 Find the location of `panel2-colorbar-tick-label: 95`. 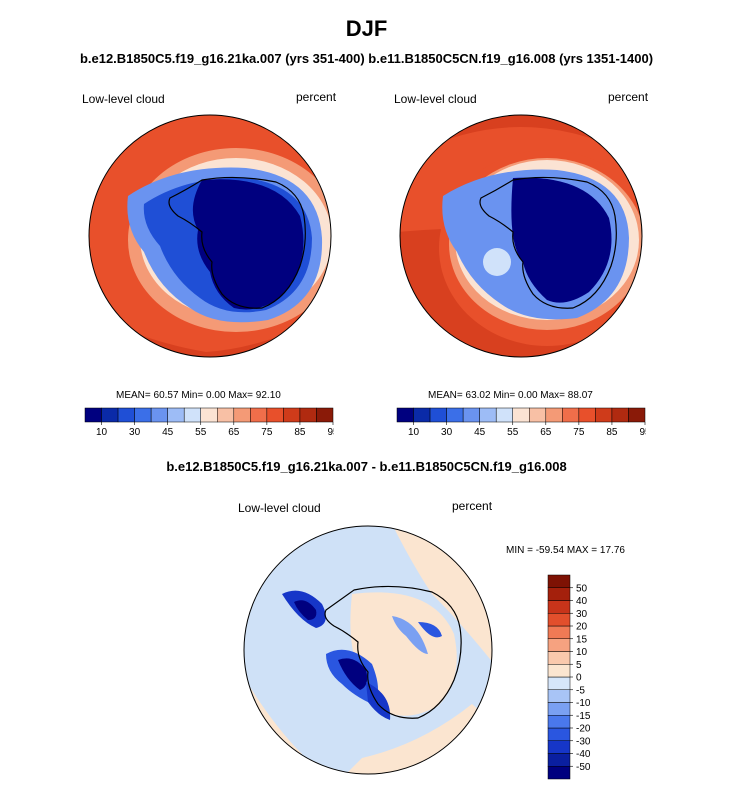

panel2-colorbar-tick-label: 95 is located at coordinates (642, 432).